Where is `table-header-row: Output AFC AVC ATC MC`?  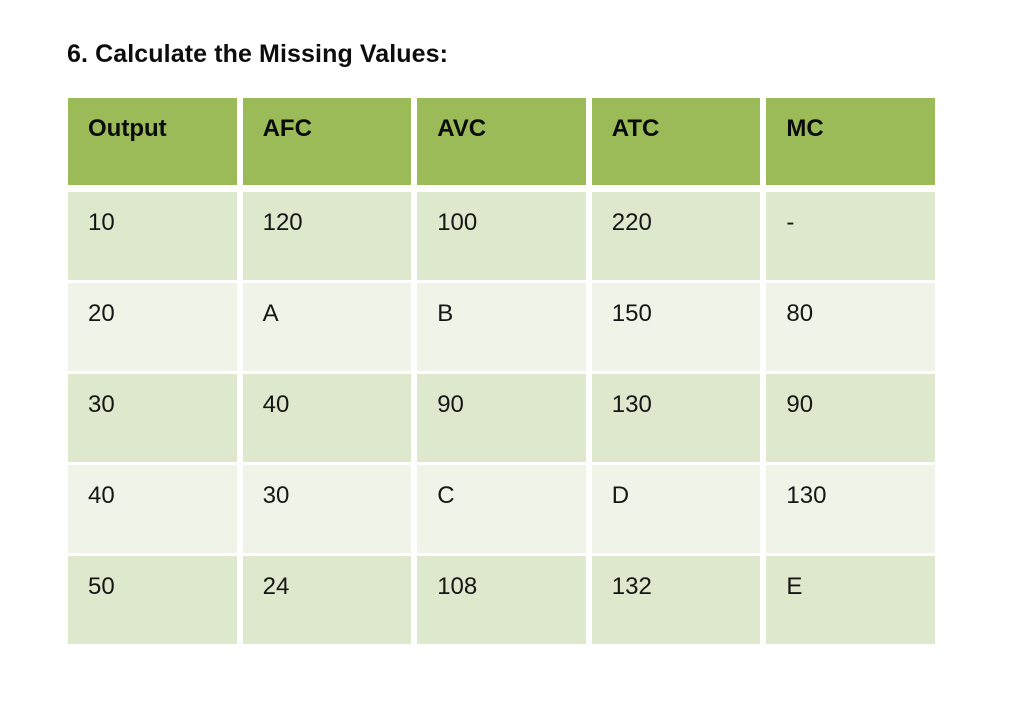
table-header-row: Output AFC AVC ATC MC is located at coordinates (501, 141).